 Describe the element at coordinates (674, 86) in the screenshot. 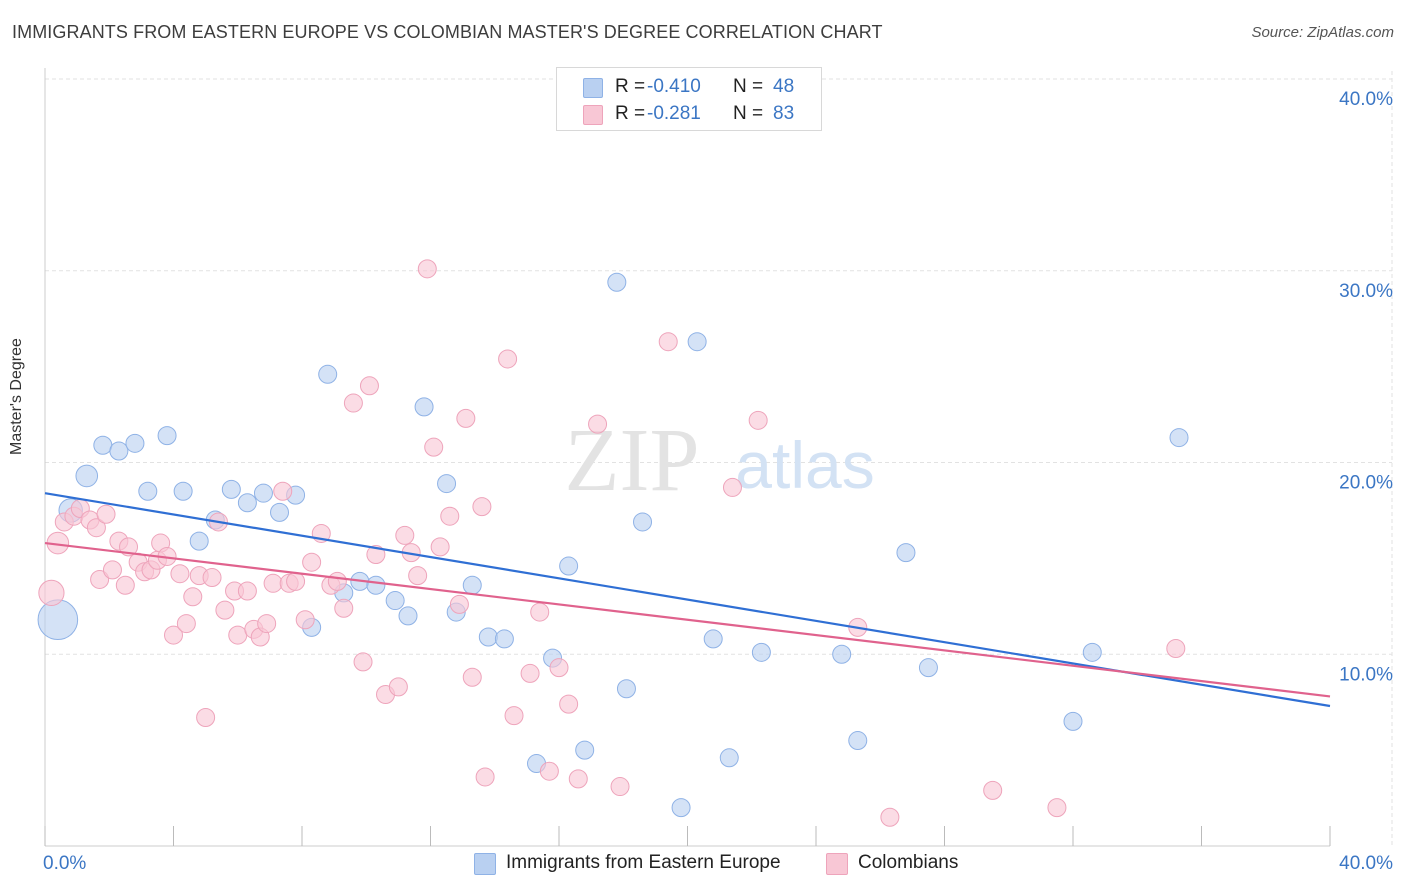

I see `legend-r-value: -0.410` at that location.